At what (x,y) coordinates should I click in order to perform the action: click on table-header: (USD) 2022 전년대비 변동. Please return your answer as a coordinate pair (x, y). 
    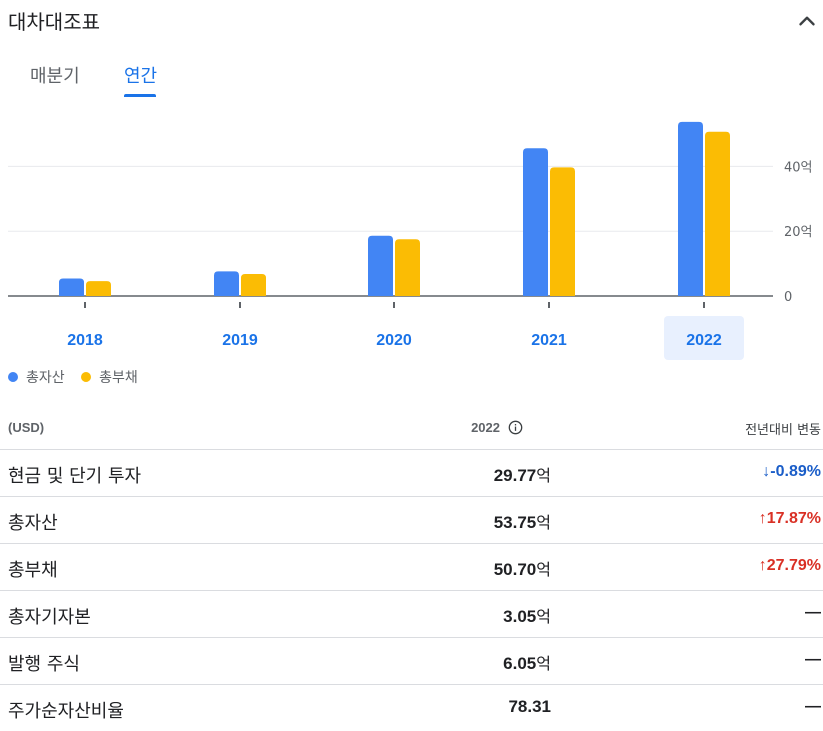
    Looking at the image, I should click on (411, 427).